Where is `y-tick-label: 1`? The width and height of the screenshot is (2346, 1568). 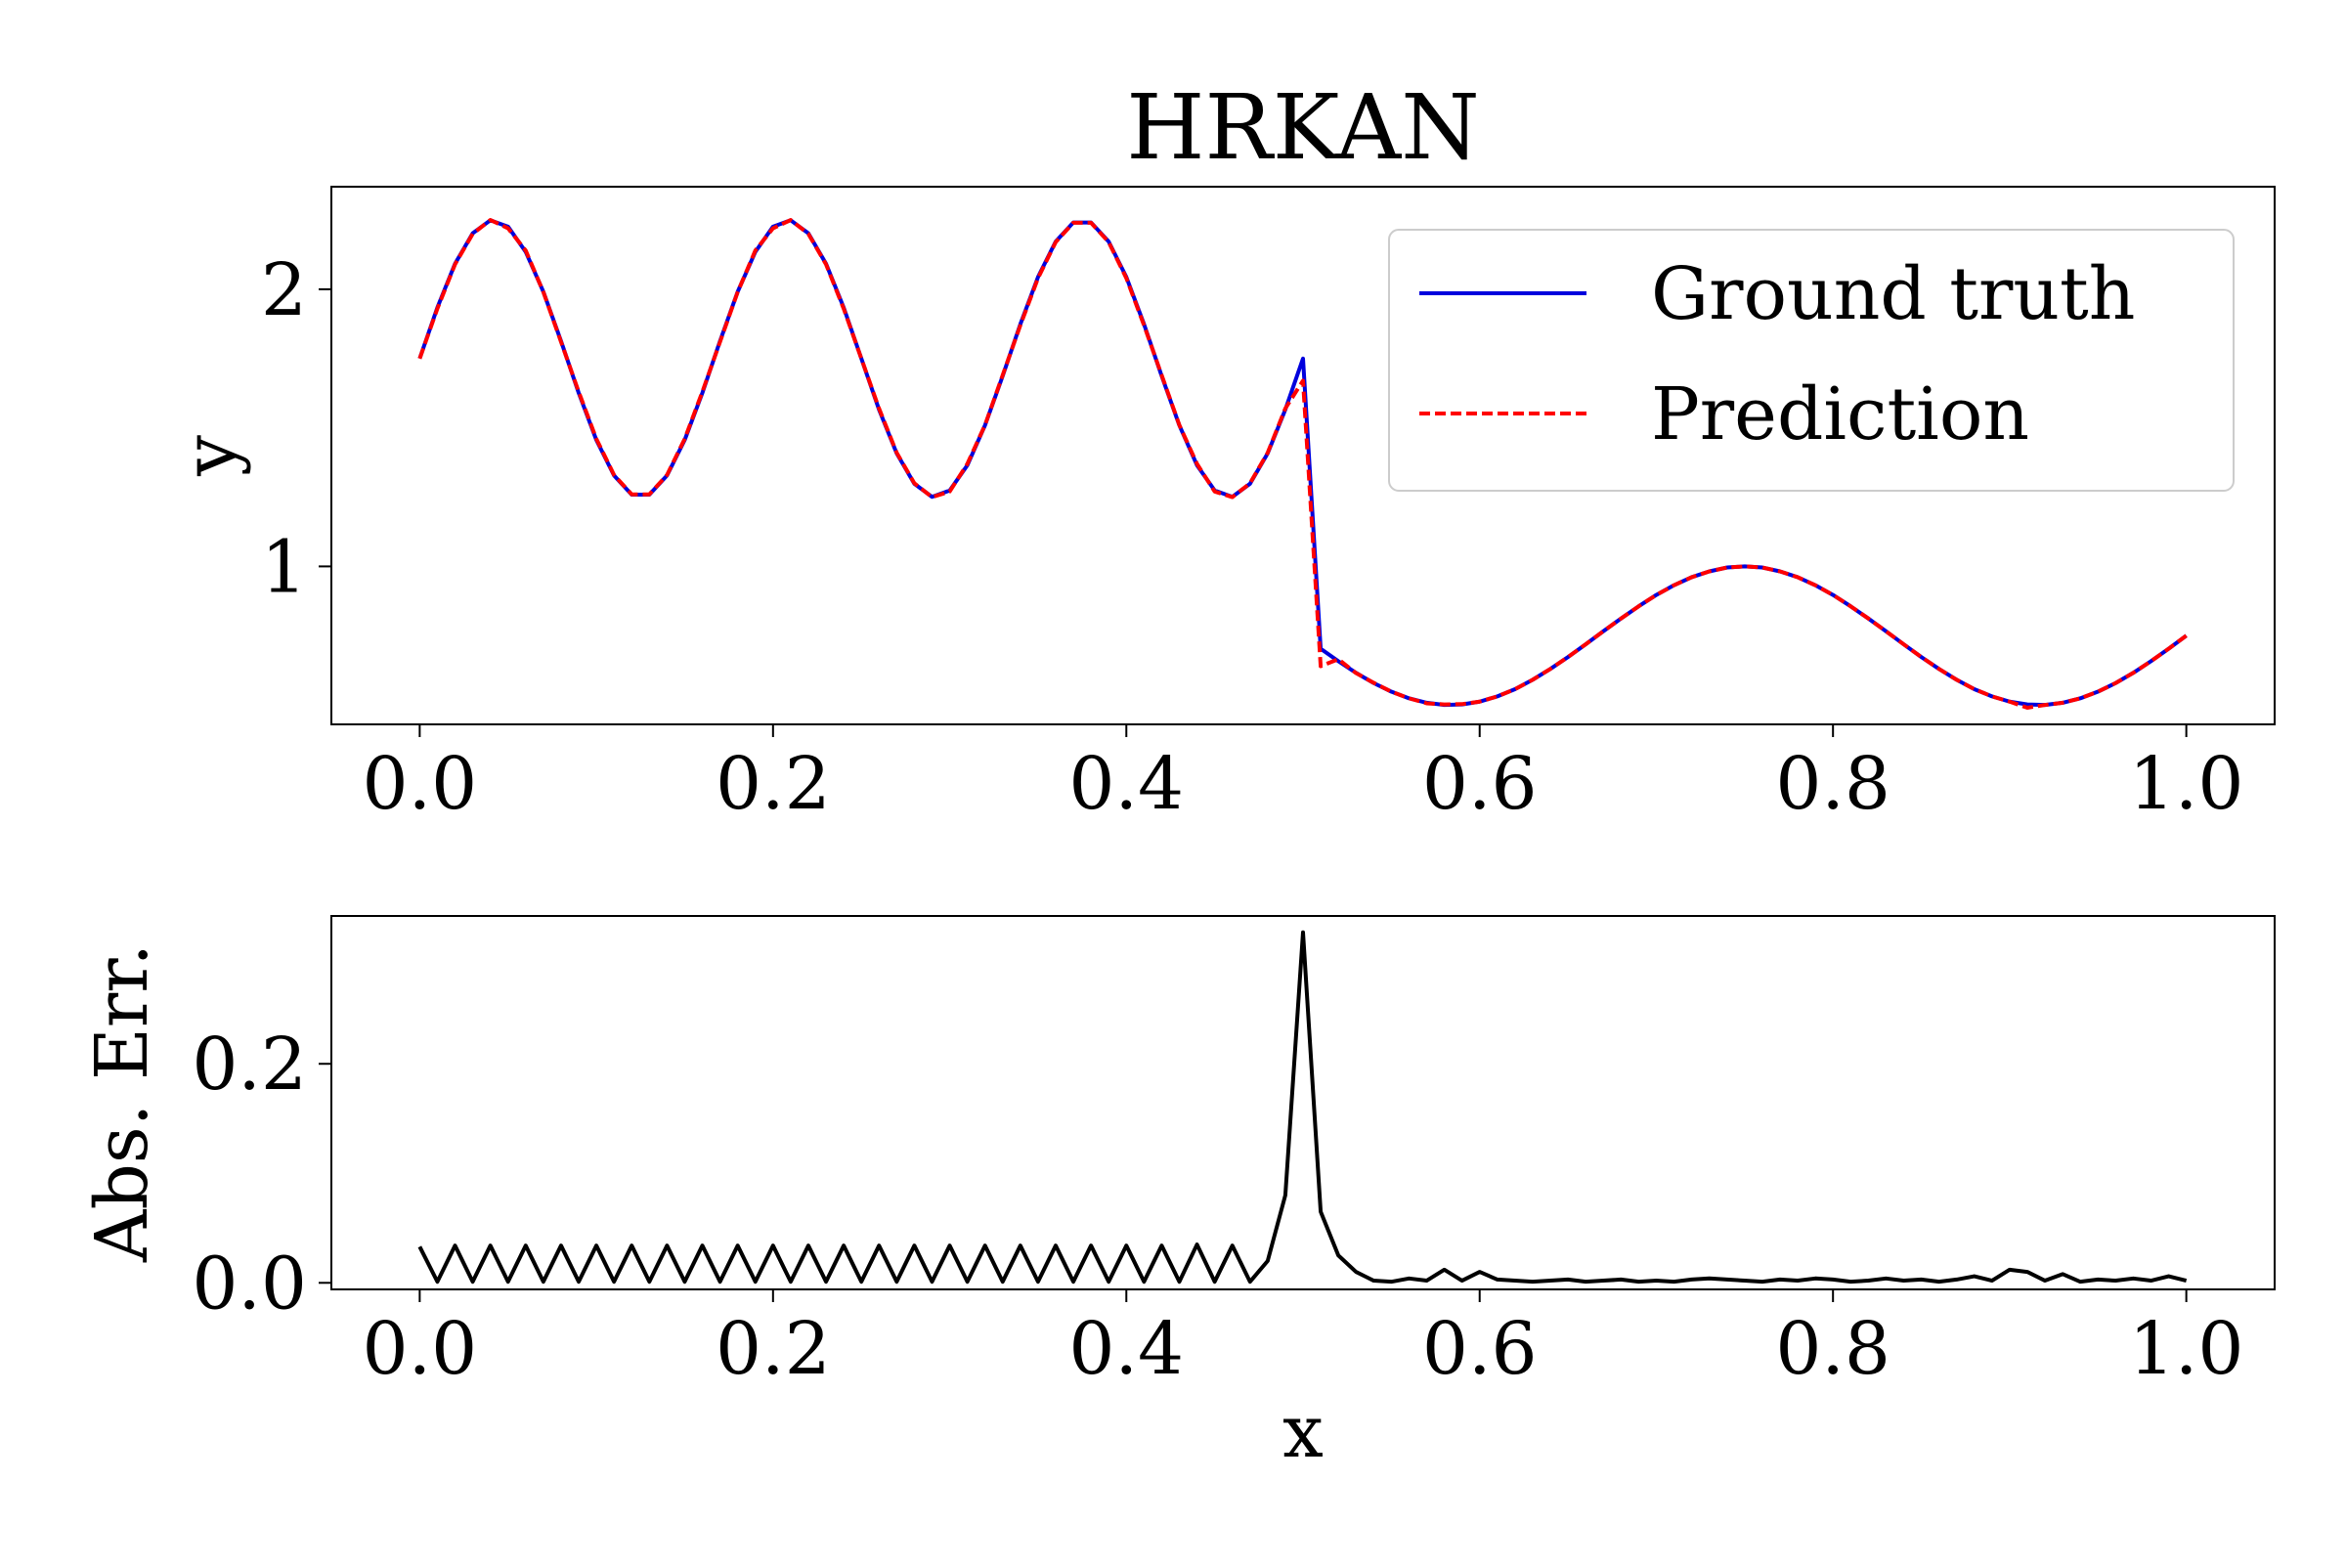
y-tick-label: 1 is located at coordinates (284, 567).